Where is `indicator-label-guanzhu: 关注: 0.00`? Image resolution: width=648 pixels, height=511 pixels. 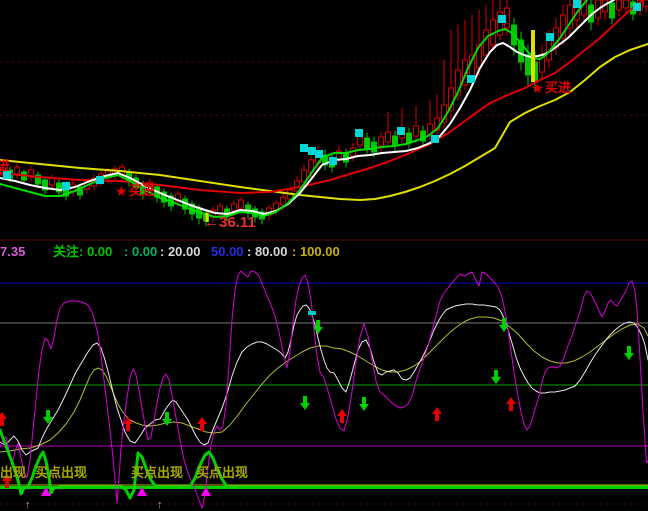
indicator-label-guanzhu: 关注: 0.00 is located at coordinates (83, 251).